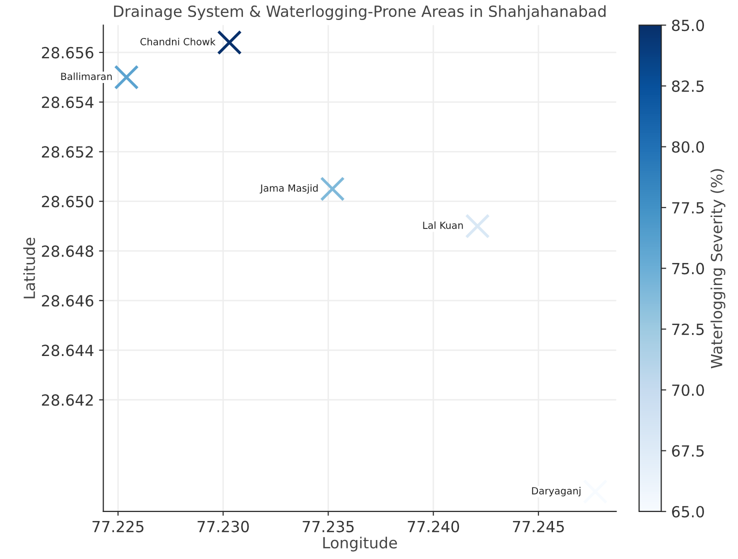 This screenshot has height=559, width=738. Describe the element at coordinates (68, 350) in the screenshot. I see `y-tick-label: 28.644` at that location.